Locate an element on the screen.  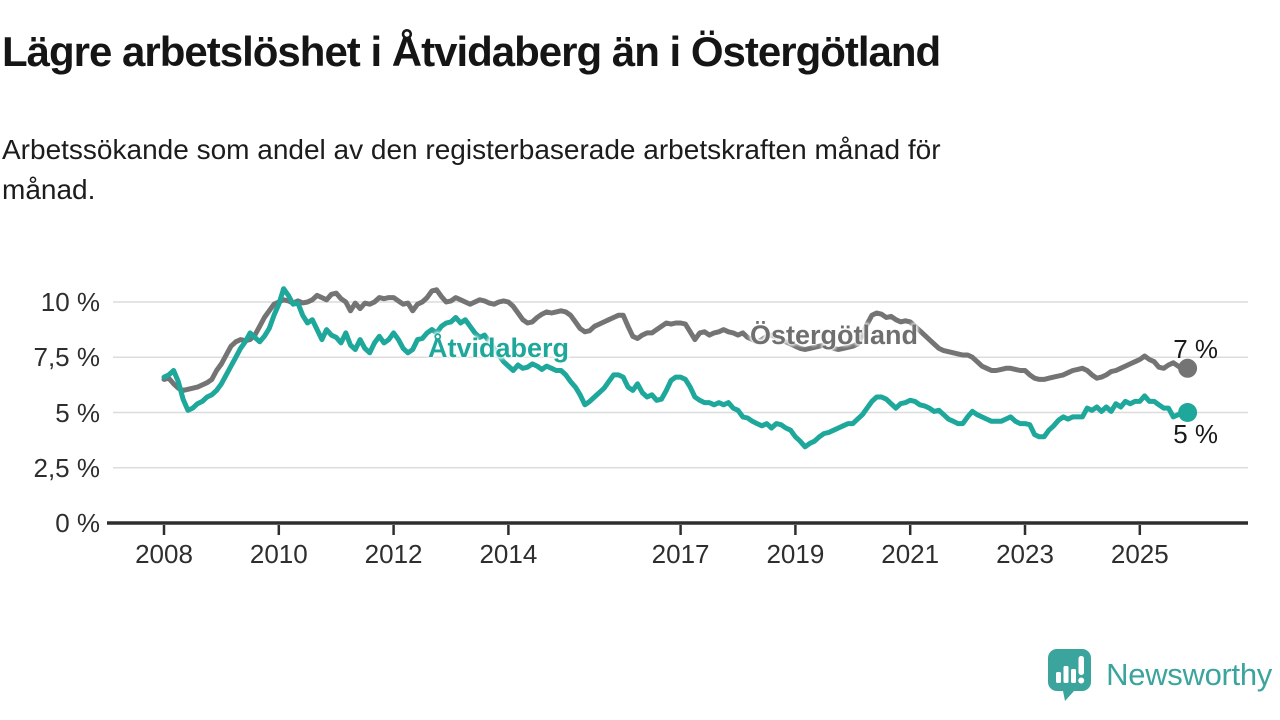
x-tick-label: 2025 is located at coordinates (1139, 554).